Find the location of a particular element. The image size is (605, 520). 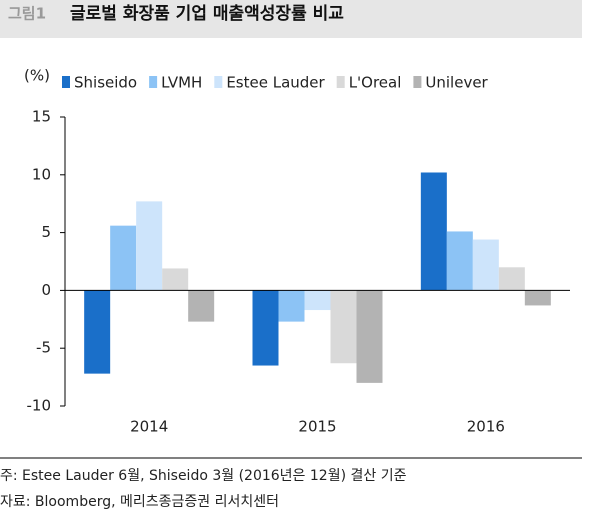

chart-title: 글로벌 화장품 기업 매출액성장률 비교 is located at coordinates (207, 14).